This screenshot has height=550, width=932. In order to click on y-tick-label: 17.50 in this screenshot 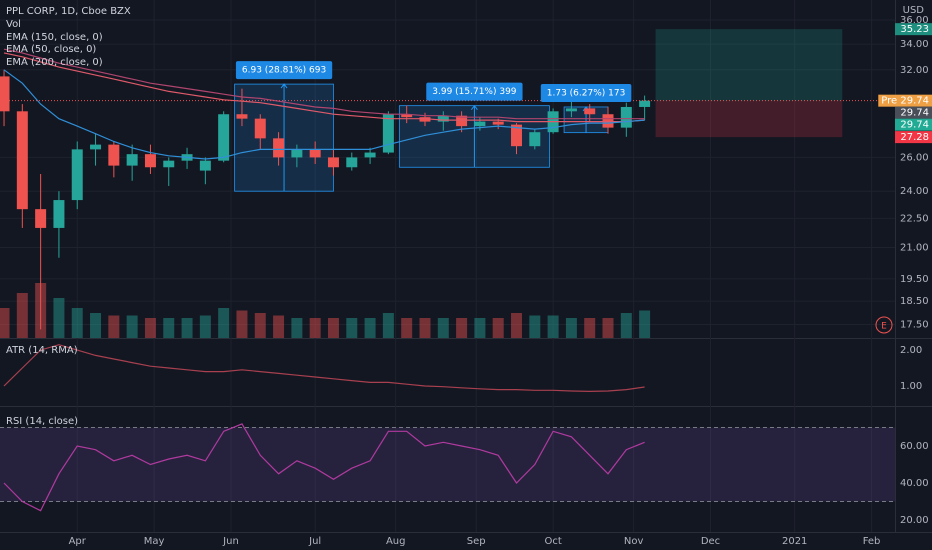, I will do `click(914, 325)`.